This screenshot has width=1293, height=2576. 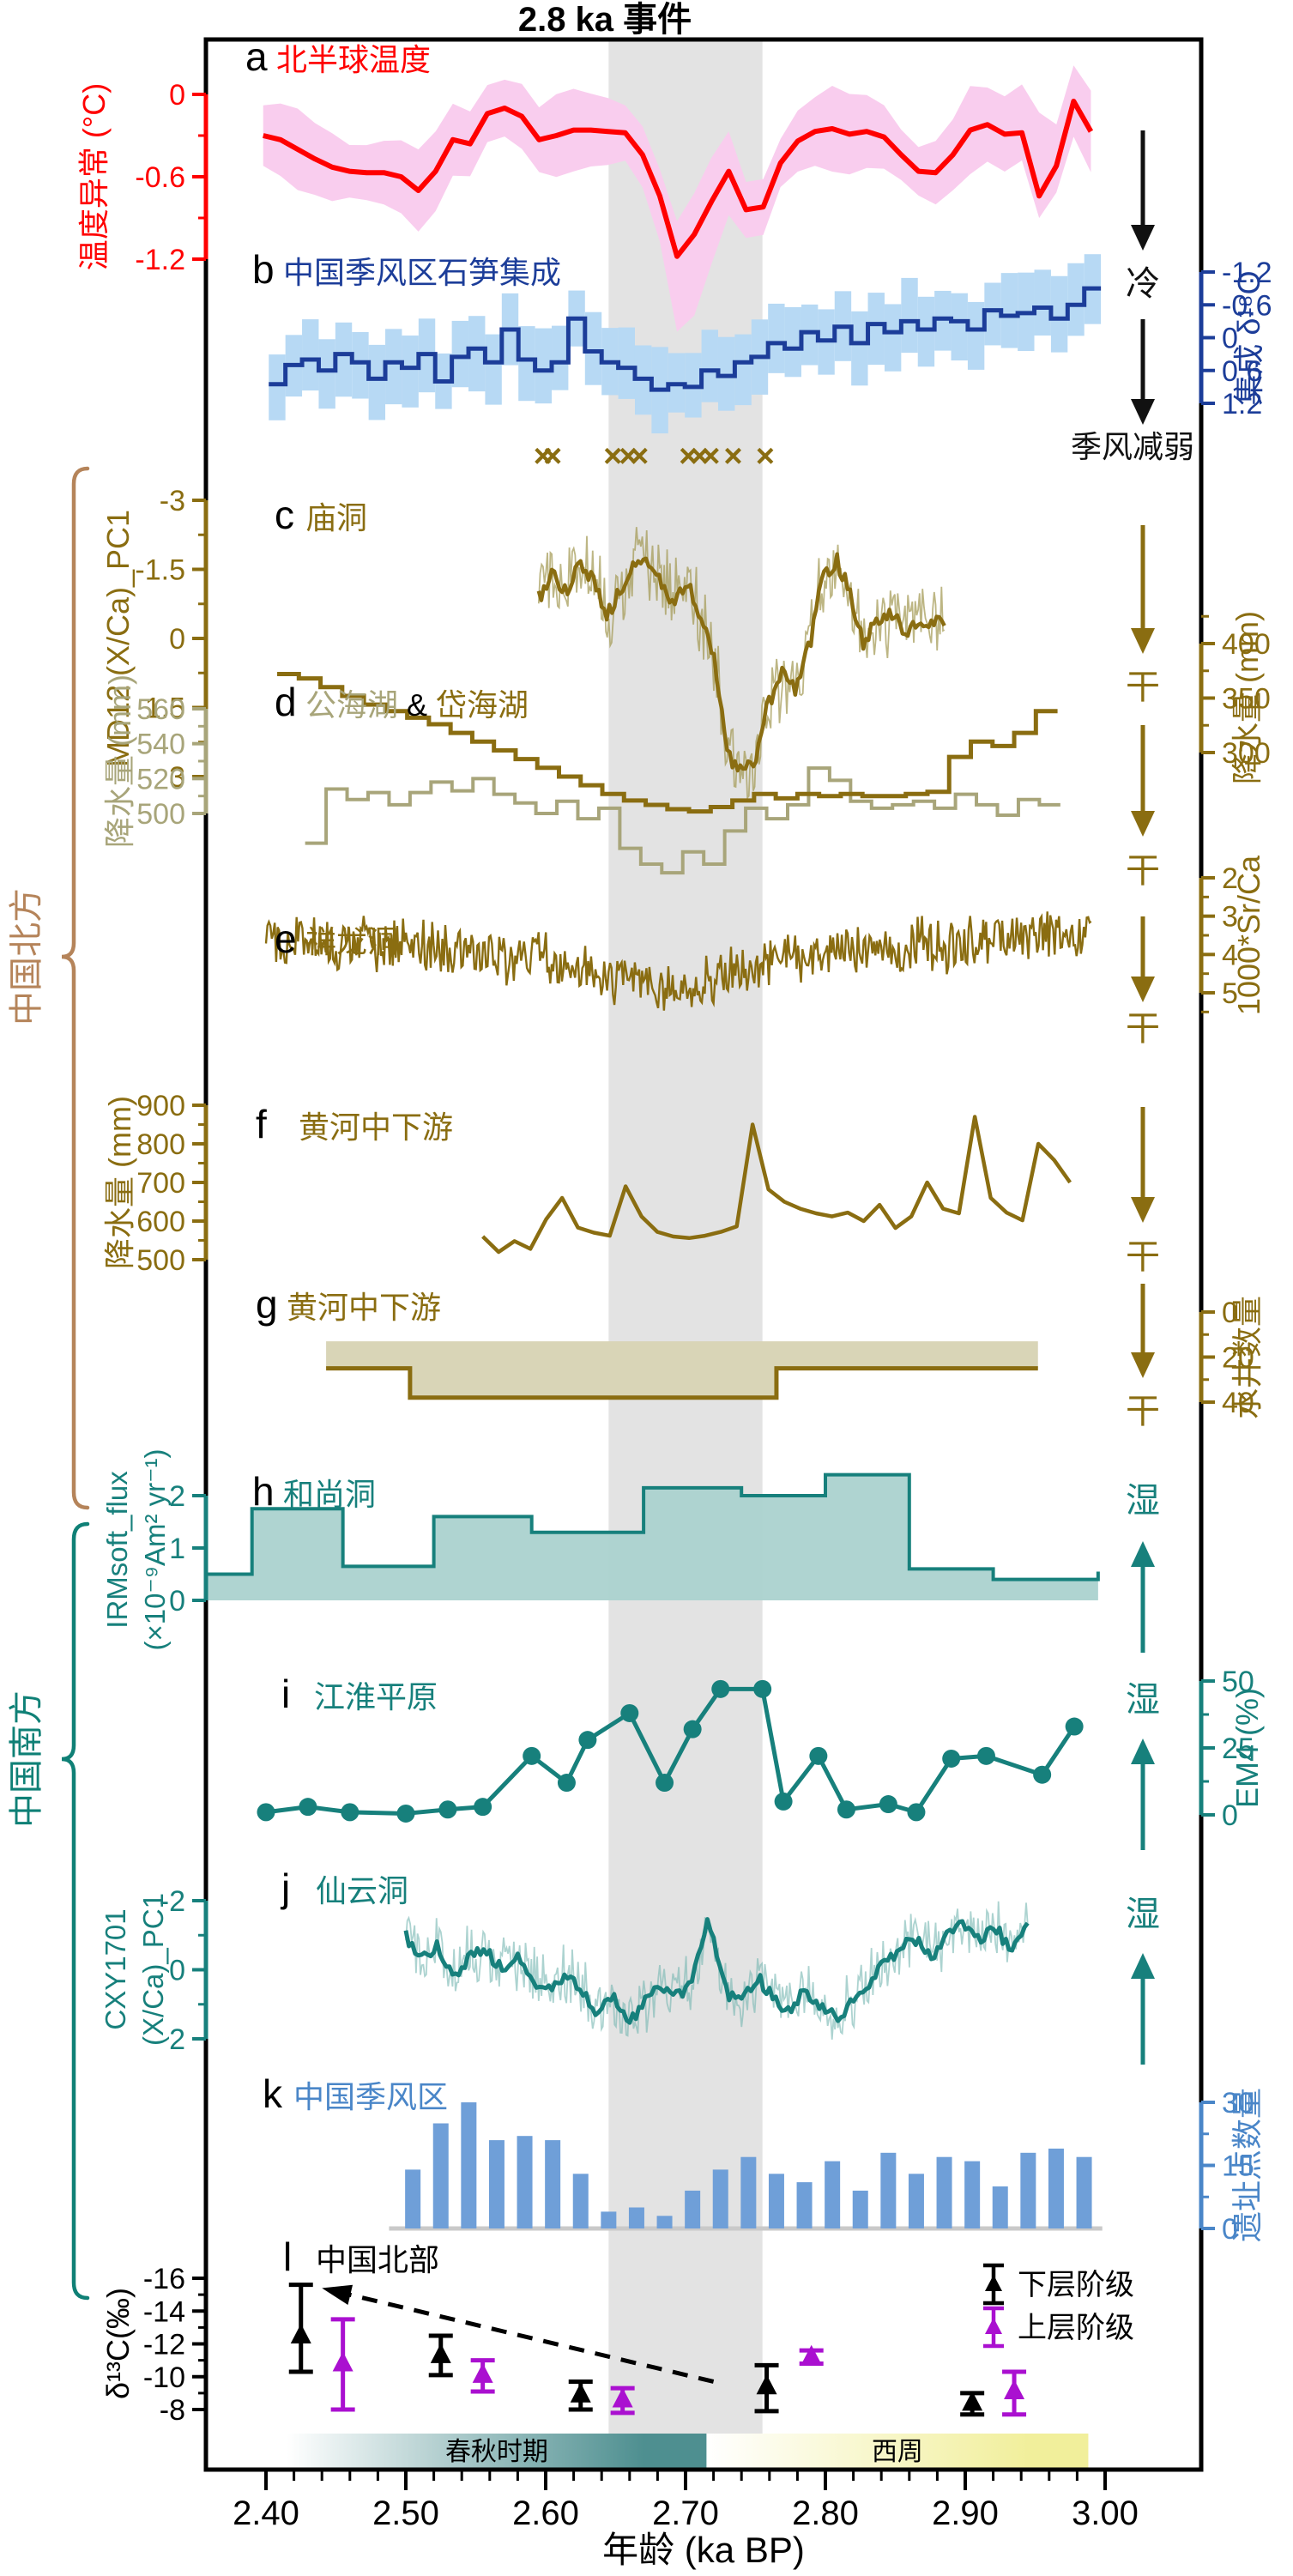 What do you see at coordinates (630, 639) in the screenshot?
I see `panel-c-chrome: -3 -1.5 0 1.5 3 MD12 (X/Ca)_PC1 c 庙洞干` at bounding box center [630, 639].